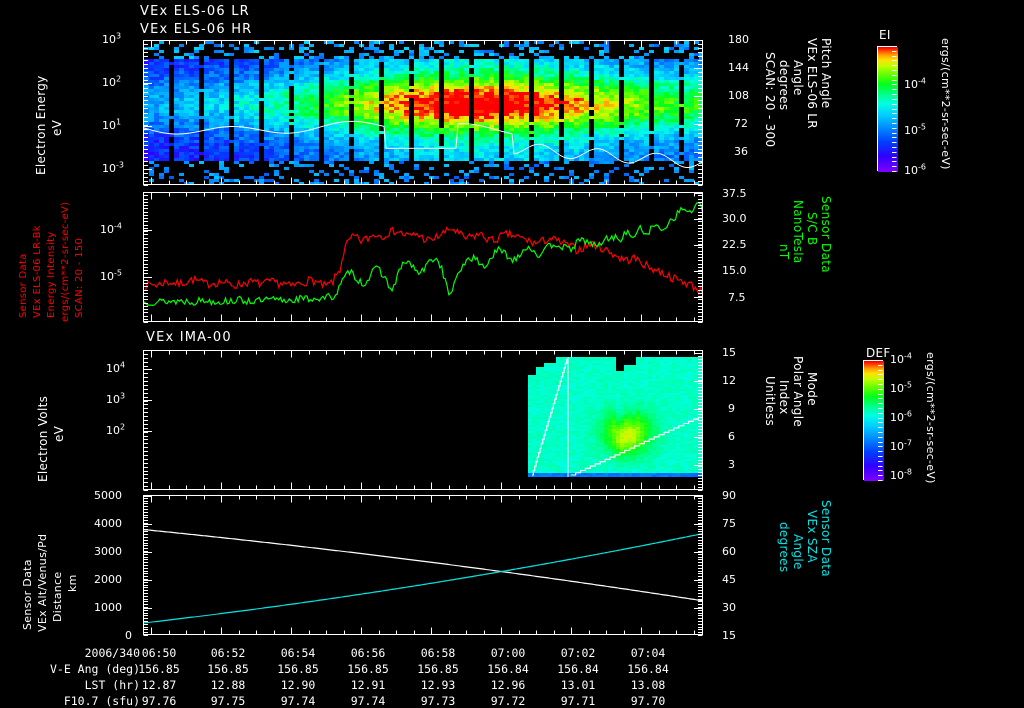 This screenshot has width=1024, height=708. I want to click on table-cell: 12.96, so click(508, 685).